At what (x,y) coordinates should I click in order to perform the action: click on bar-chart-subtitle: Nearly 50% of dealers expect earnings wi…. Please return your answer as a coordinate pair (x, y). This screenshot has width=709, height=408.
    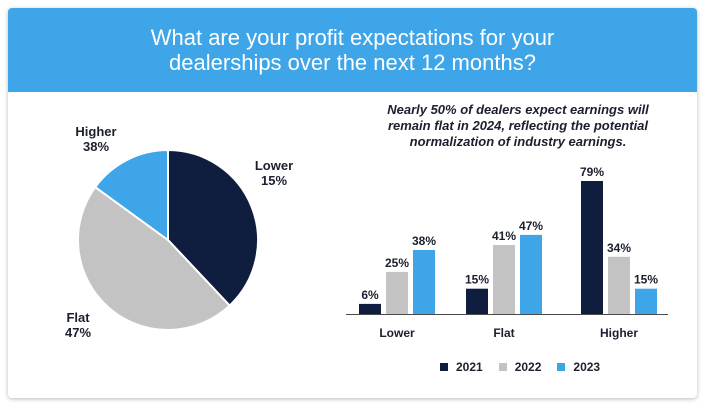
    Looking at the image, I should click on (518, 125).